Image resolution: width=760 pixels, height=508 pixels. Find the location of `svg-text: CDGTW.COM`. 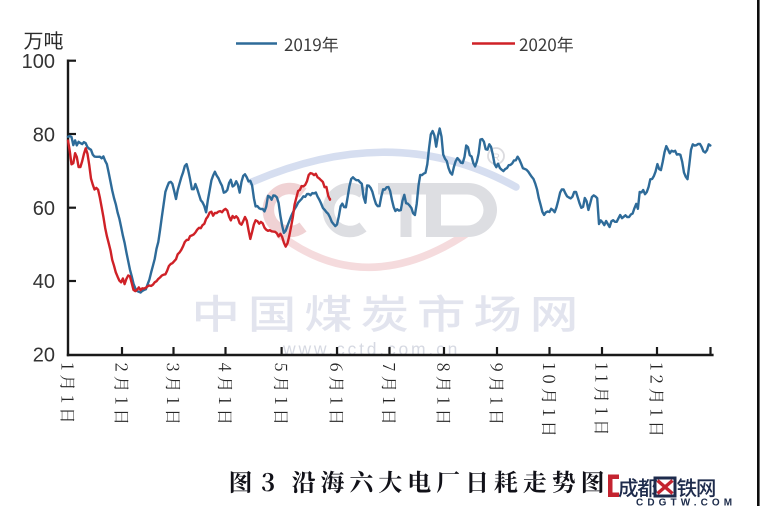

svg-text: CDGTW.COM is located at coordinates (686, 503).